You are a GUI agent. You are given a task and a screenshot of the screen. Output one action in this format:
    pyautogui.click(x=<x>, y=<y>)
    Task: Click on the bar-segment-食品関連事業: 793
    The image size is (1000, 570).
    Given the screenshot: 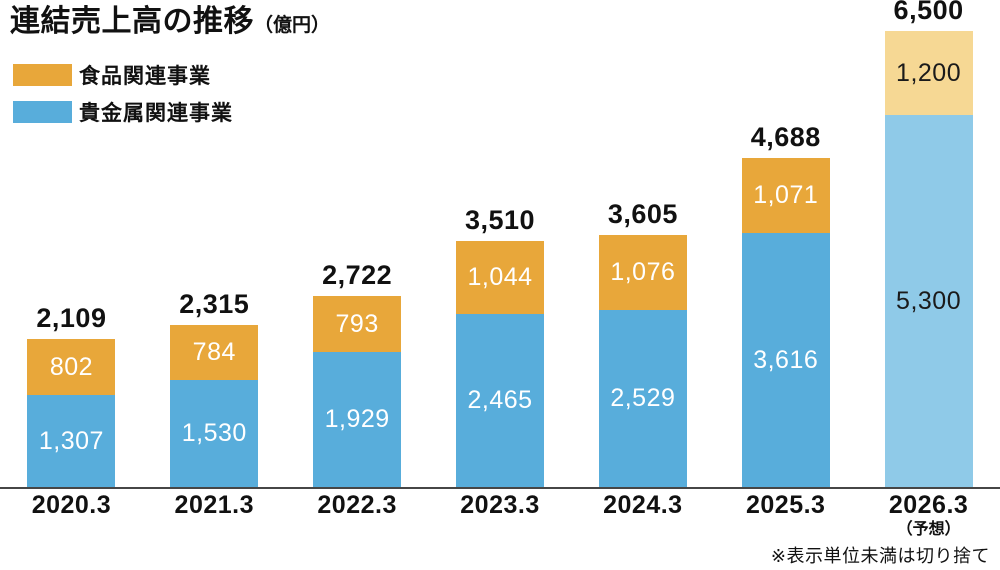 What is the action you would take?
    pyautogui.click(x=357, y=324)
    